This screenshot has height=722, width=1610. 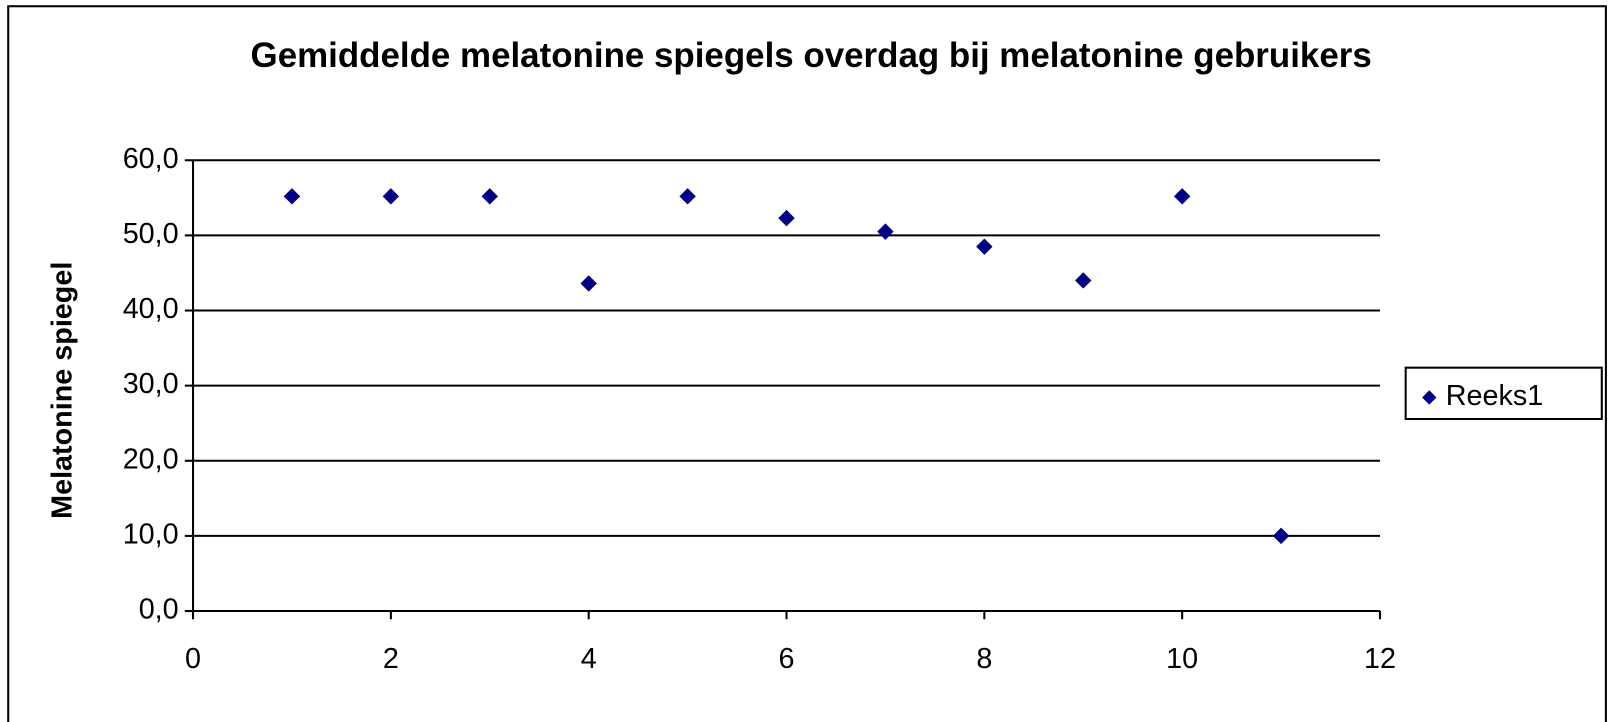 What do you see at coordinates (62, 390) in the screenshot?
I see `y-axis-label: Melatonine spiegel` at bounding box center [62, 390].